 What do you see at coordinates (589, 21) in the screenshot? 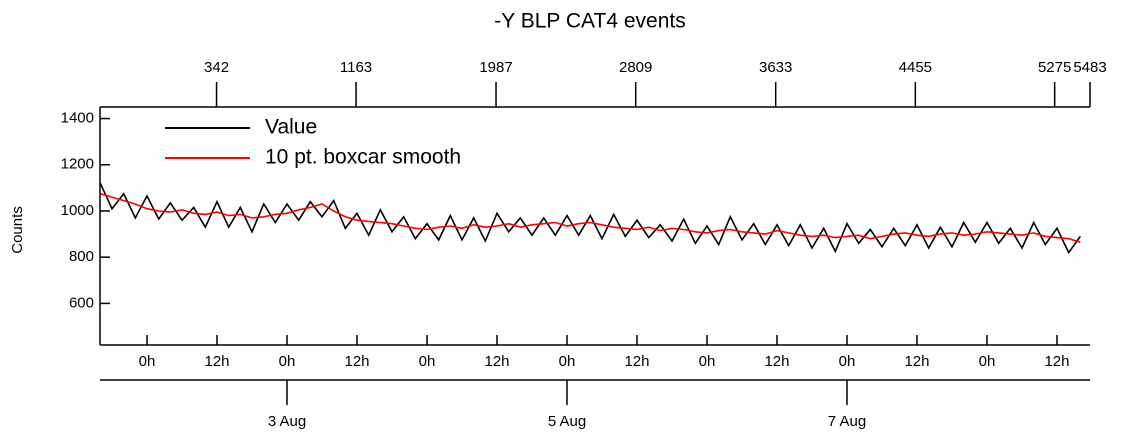
I see `chart-title: -Y BLP CAT4 events` at bounding box center [589, 21].